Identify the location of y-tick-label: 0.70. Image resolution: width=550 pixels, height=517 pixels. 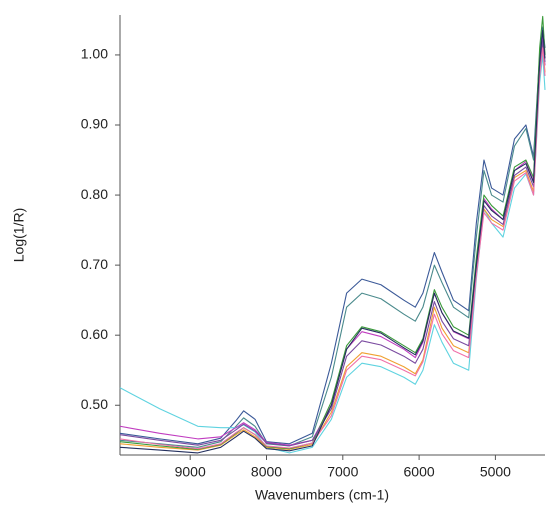
(94, 264).